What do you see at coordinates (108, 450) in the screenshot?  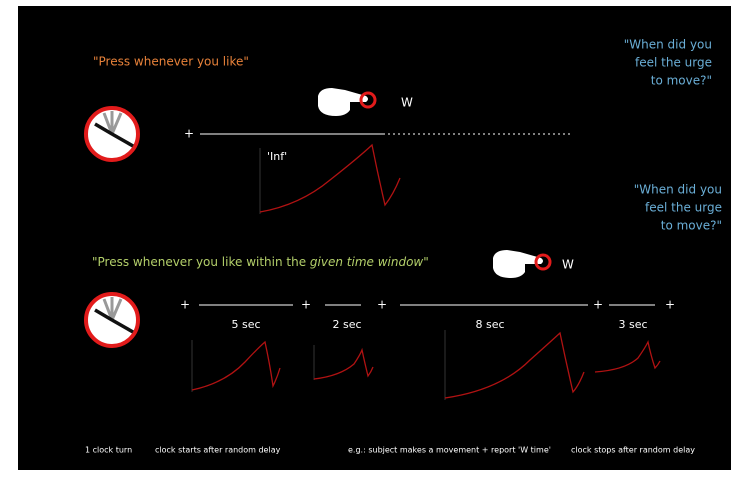 I see `footer-label: 1 clock turn` at bounding box center [108, 450].